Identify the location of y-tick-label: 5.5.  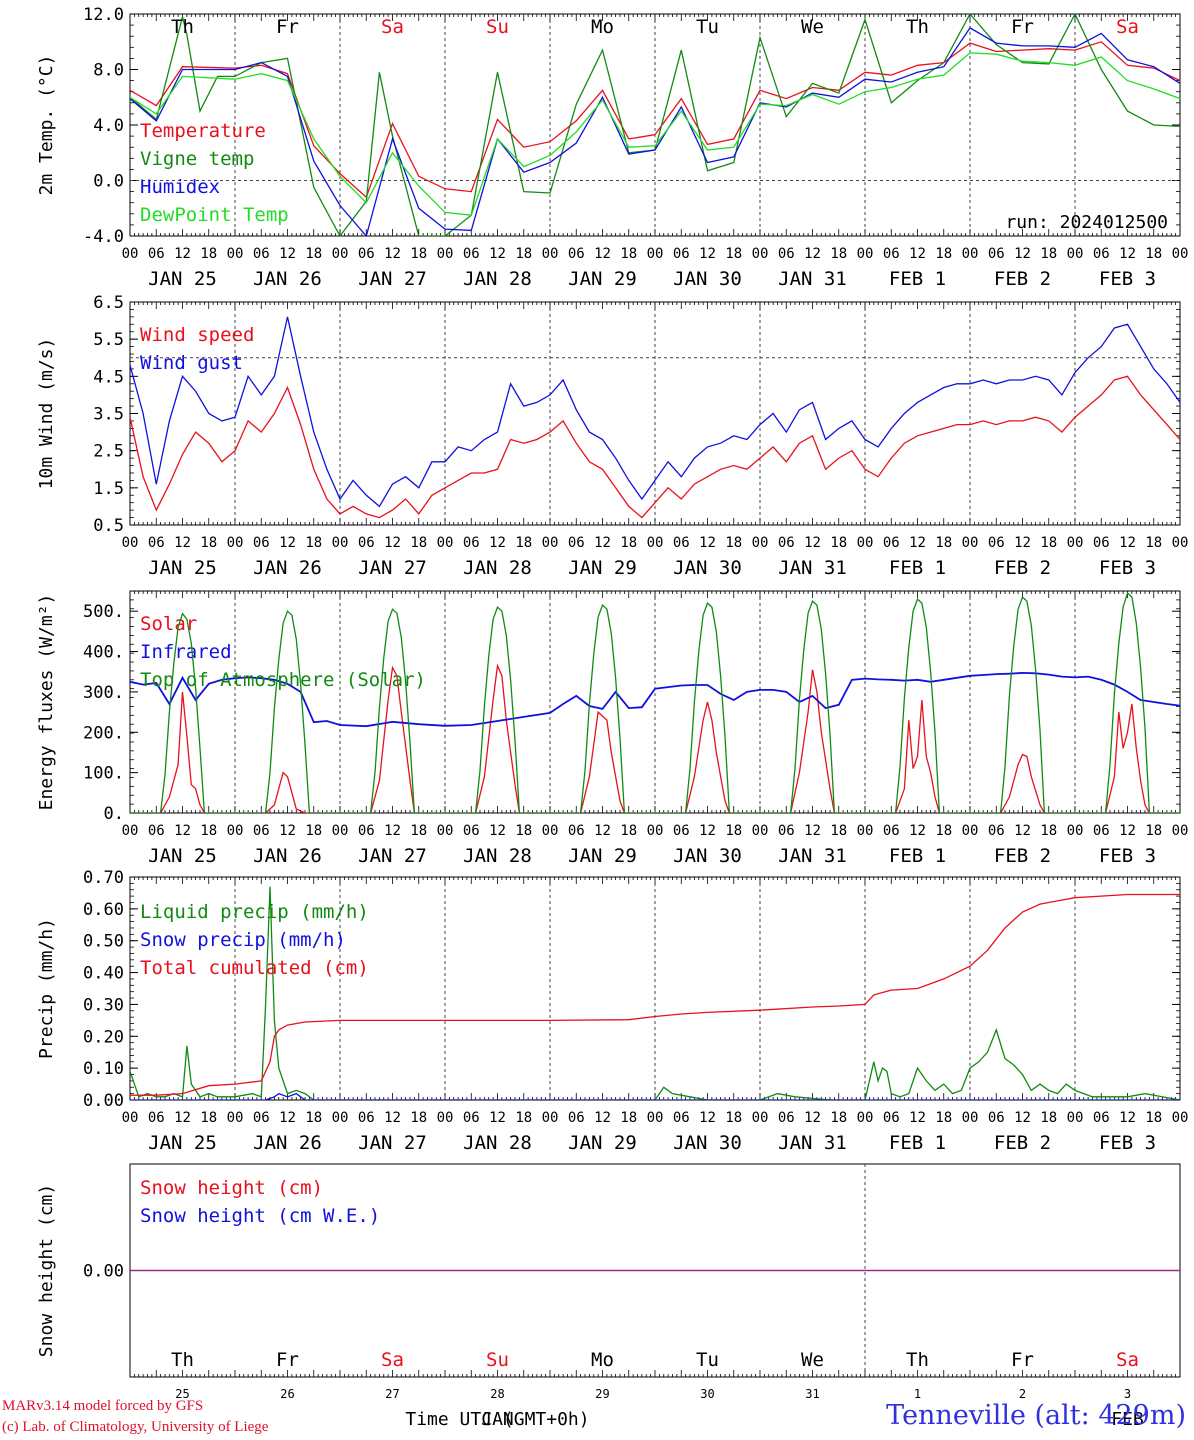
(108, 340).